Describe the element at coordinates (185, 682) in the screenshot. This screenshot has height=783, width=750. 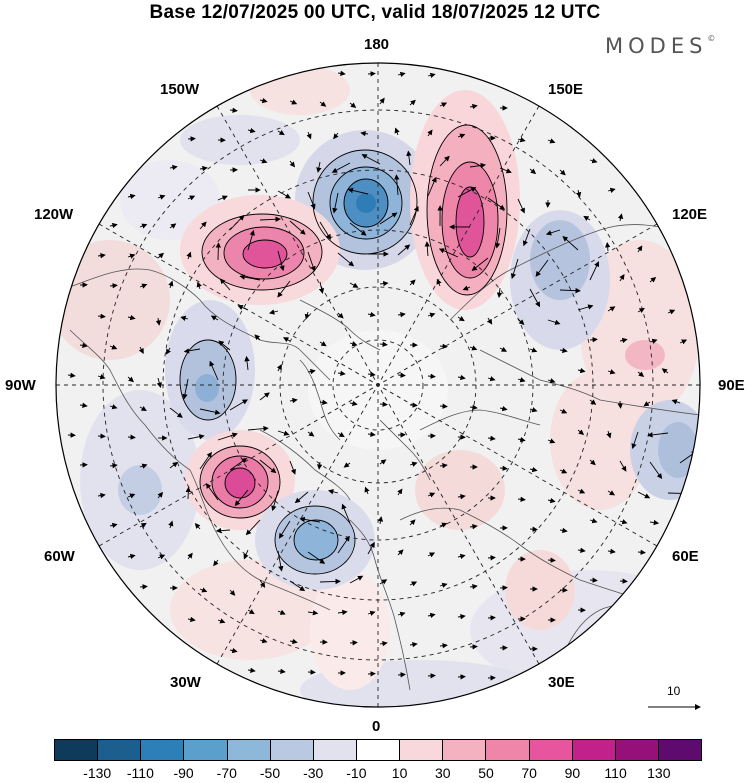
I see `lon-label-30w: 30W` at that location.